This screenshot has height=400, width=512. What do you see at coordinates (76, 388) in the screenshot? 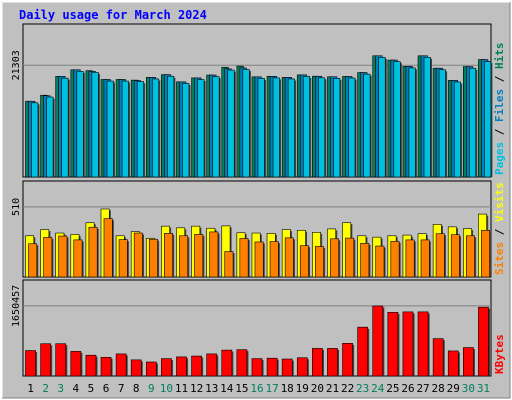
I see `day-label-4: 4` at bounding box center [76, 388].